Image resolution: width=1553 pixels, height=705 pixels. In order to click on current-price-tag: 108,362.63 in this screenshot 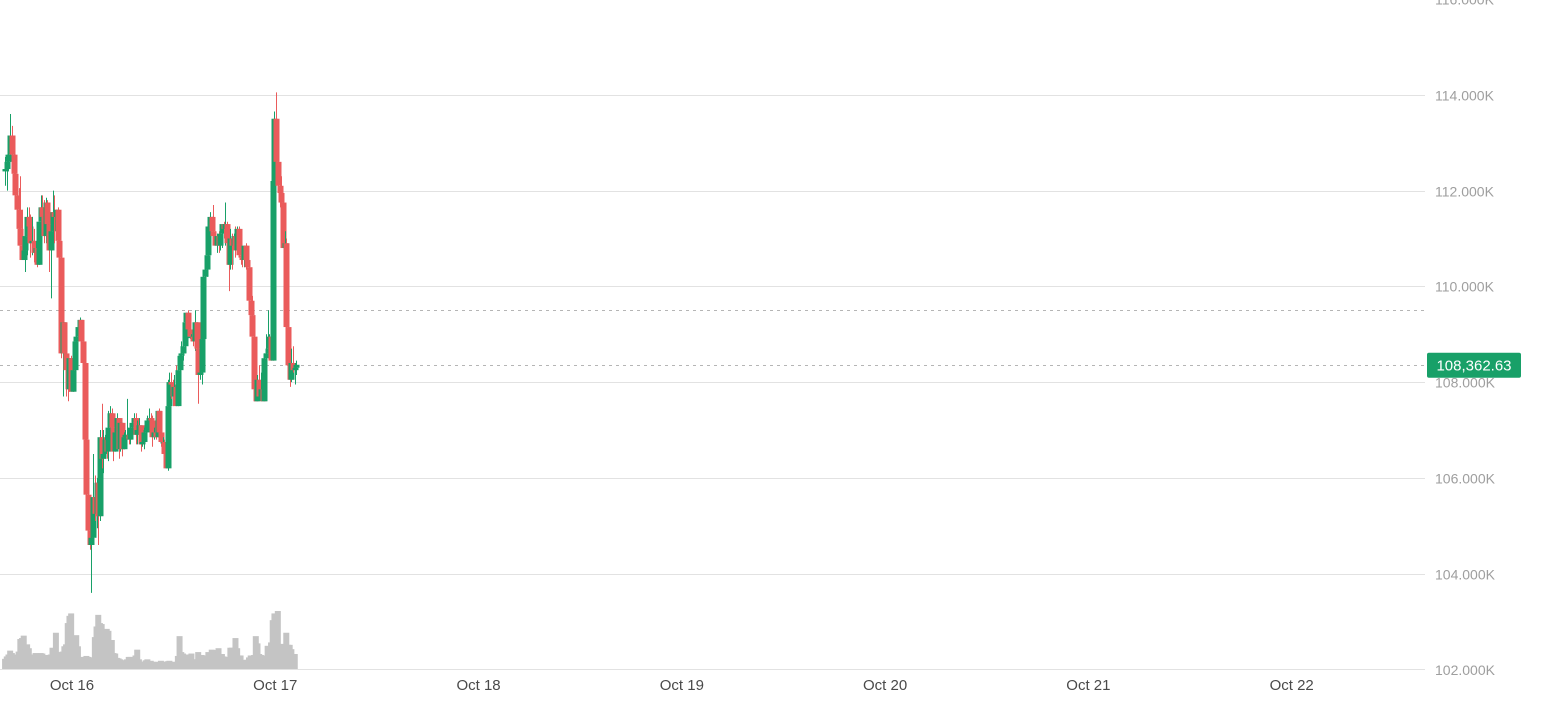, I will do `click(1474, 365)`.